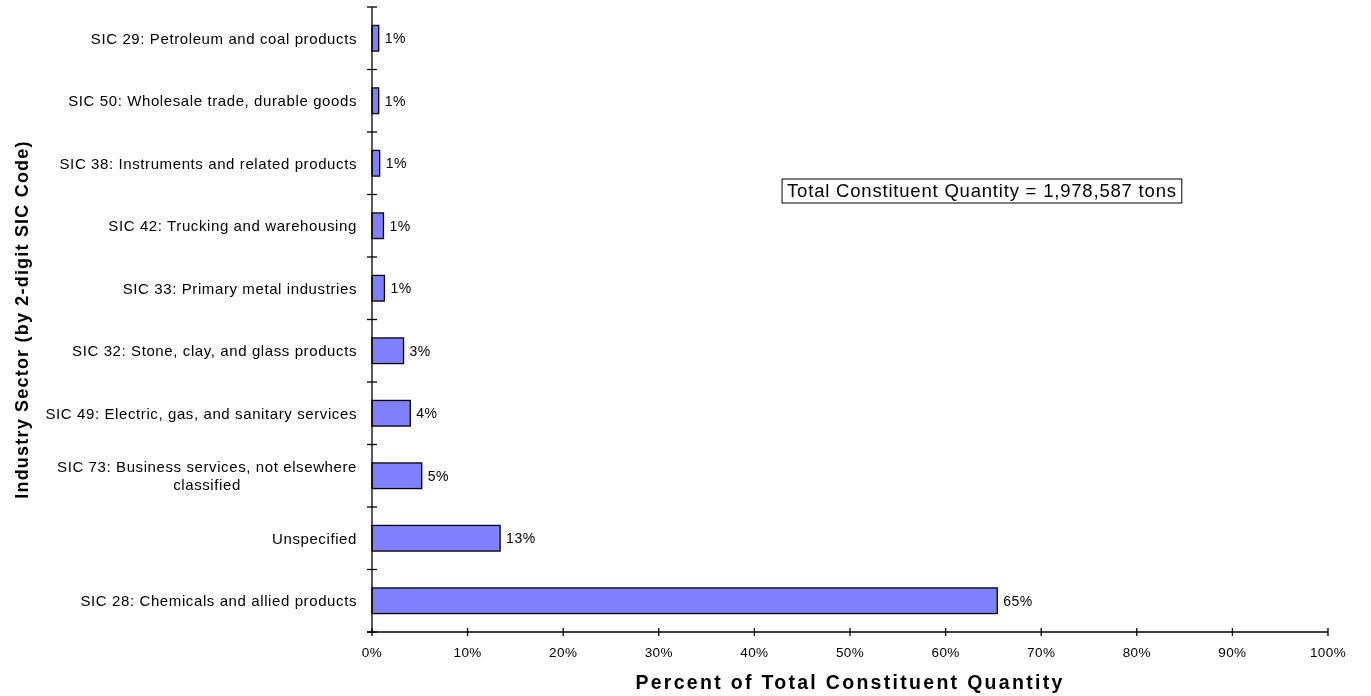 Image resolution: width=1371 pixels, height=696 pixels. I want to click on x-tick-label: 10%, so click(467, 652).